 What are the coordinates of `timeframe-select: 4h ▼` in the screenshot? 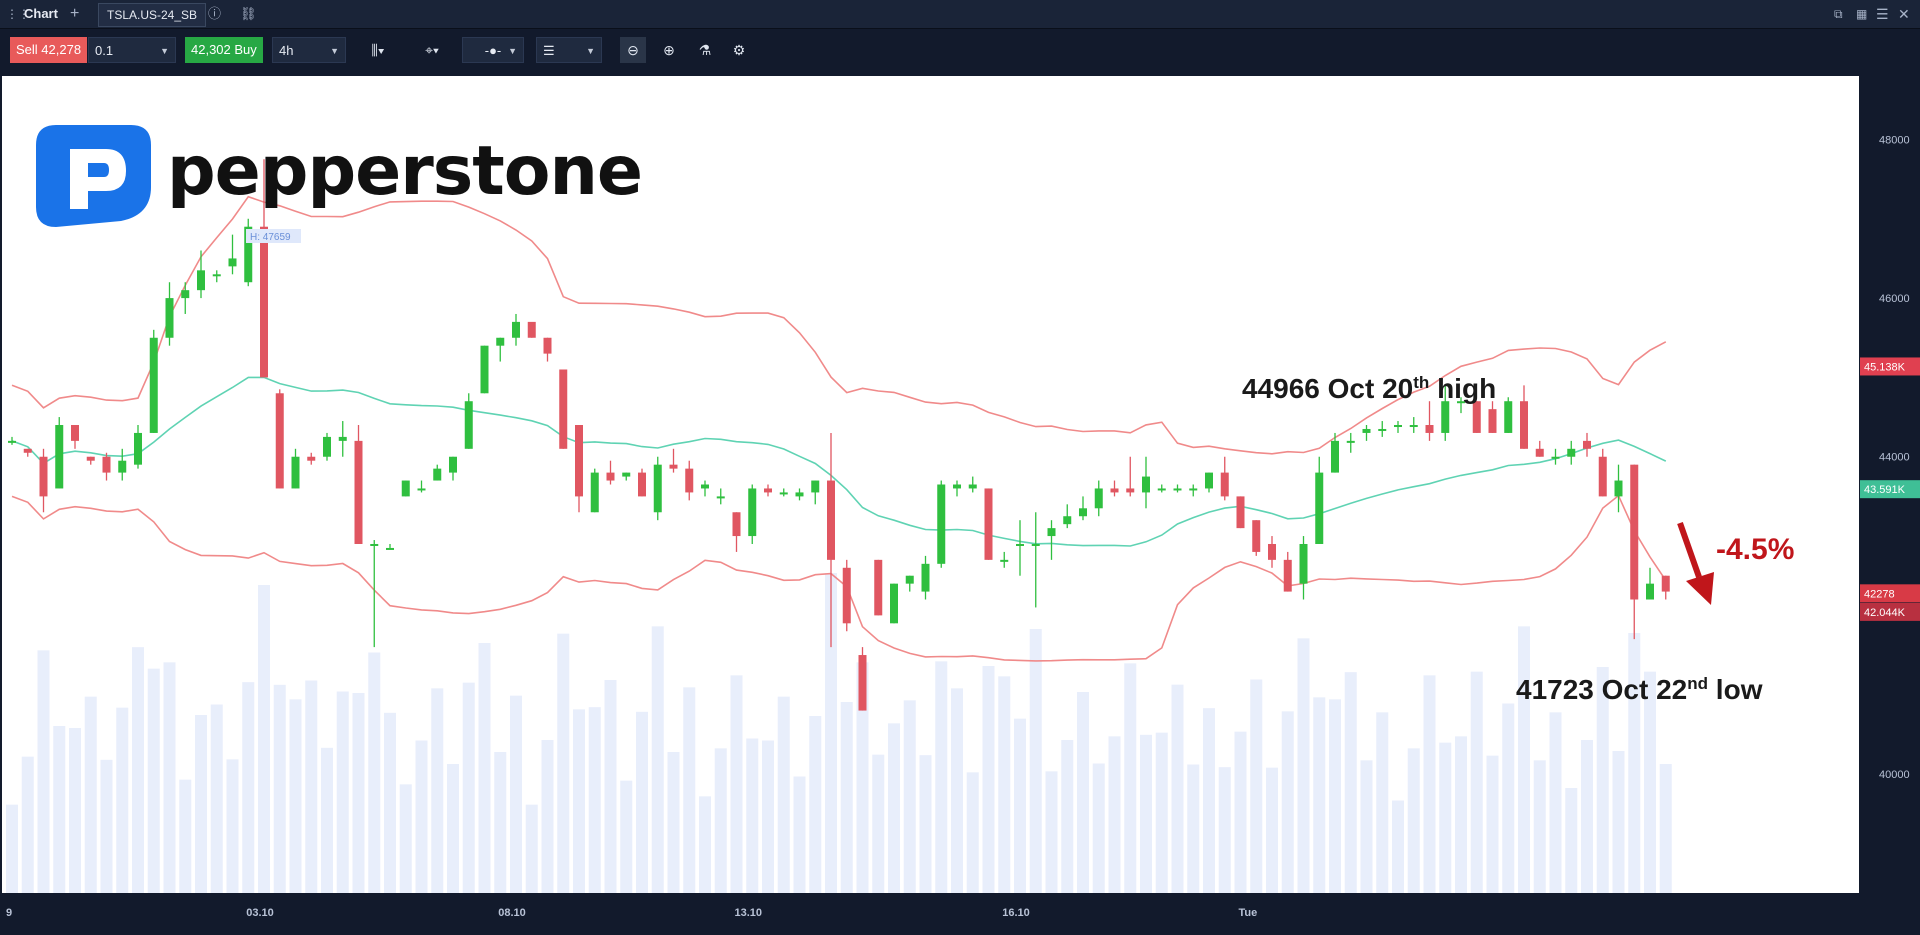 It's located at (309, 50).